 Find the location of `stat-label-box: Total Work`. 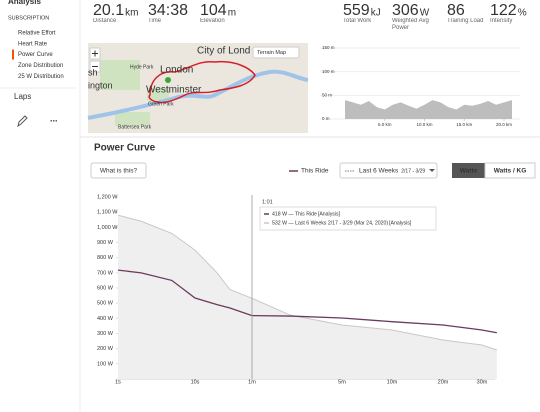

stat-label-box: Total Work is located at coordinates (357, 21).